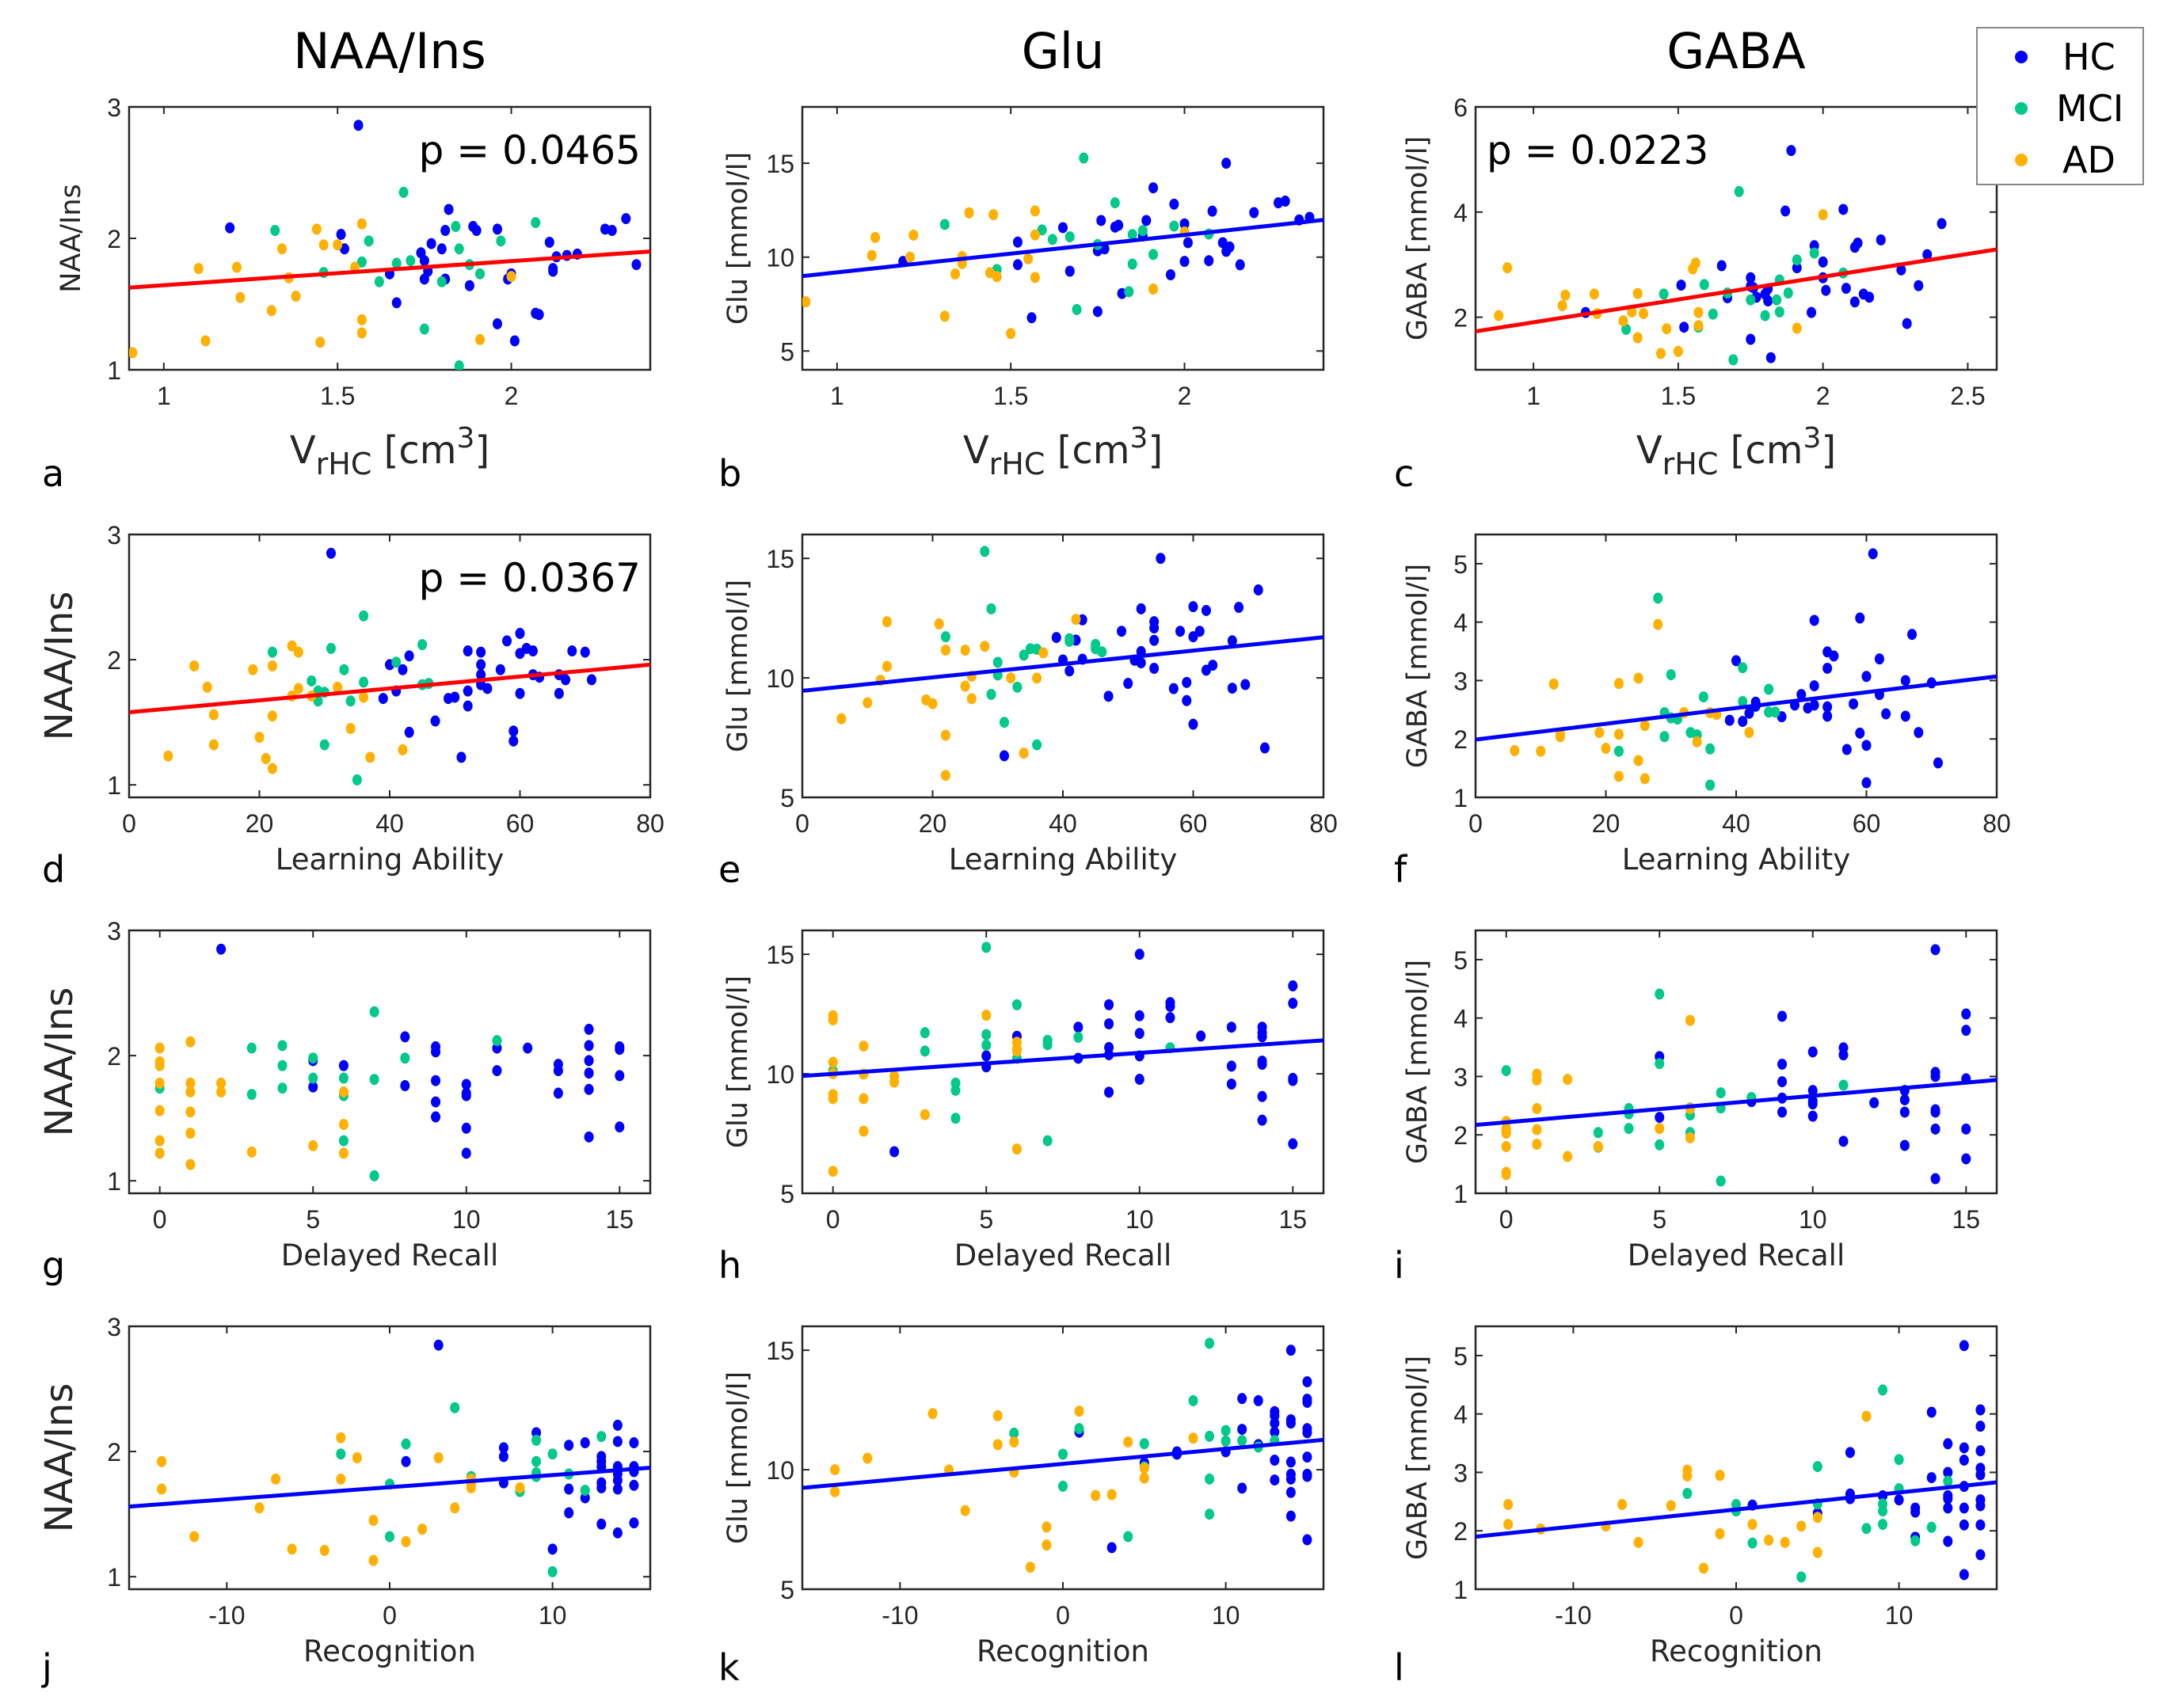  What do you see at coordinates (1460, 564) in the screenshot?
I see `y-tick-label: 5` at bounding box center [1460, 564].